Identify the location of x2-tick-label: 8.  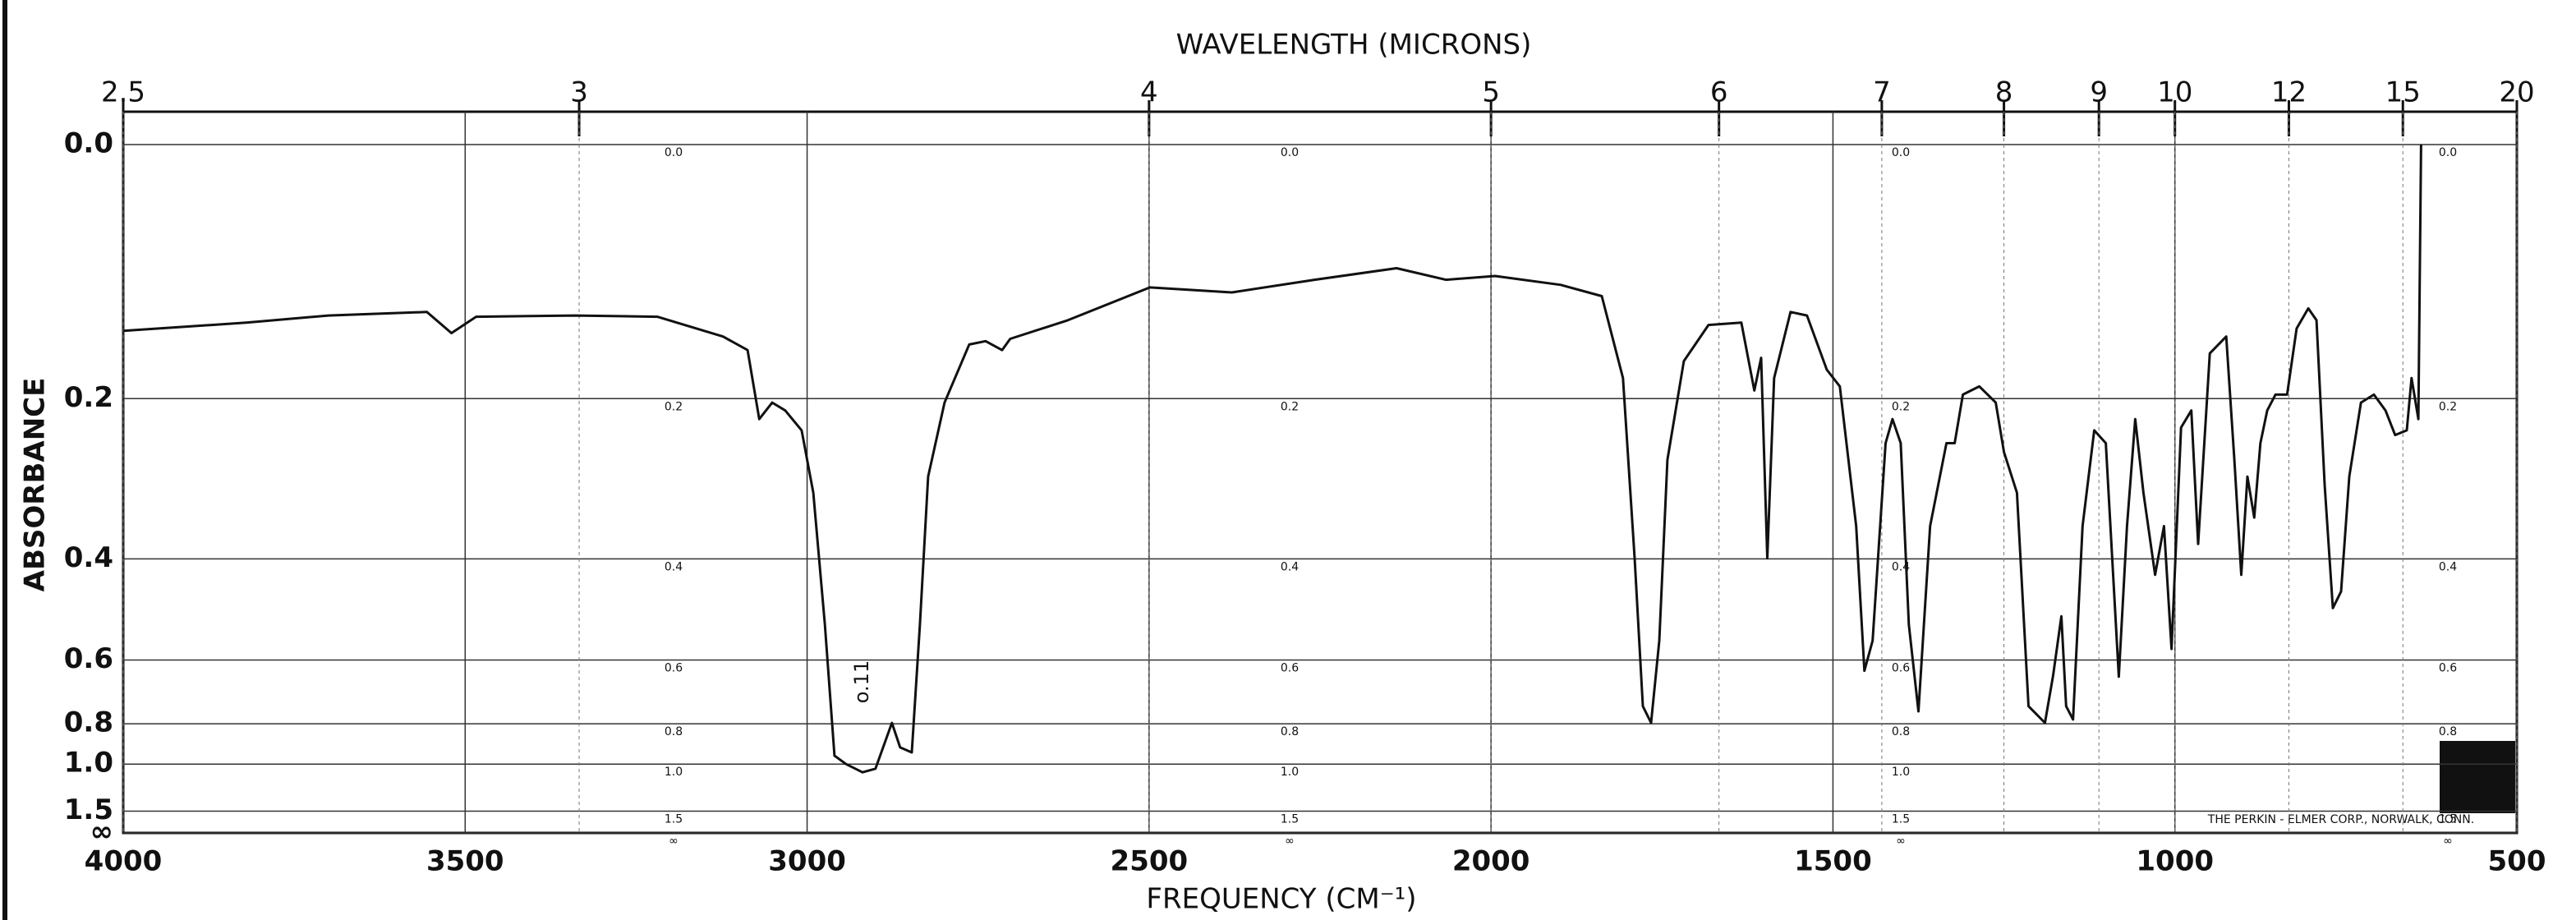
(2004, 92).